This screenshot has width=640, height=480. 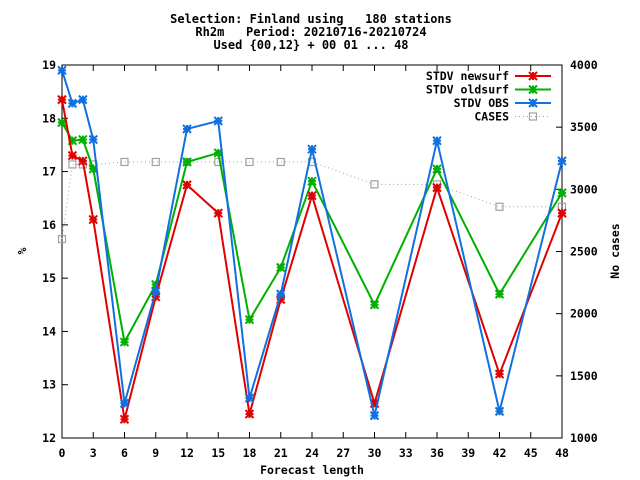 What do you see at coordinates (584, 252) in the screenshot?
I see `y2-tick-label: 2500` at bounding box center [584, 252].